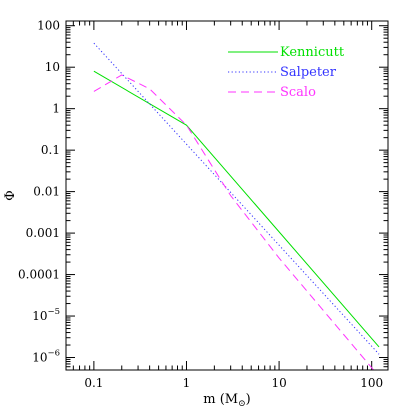  I want to click on y-tick-label: 0.1, so click(50, 150).